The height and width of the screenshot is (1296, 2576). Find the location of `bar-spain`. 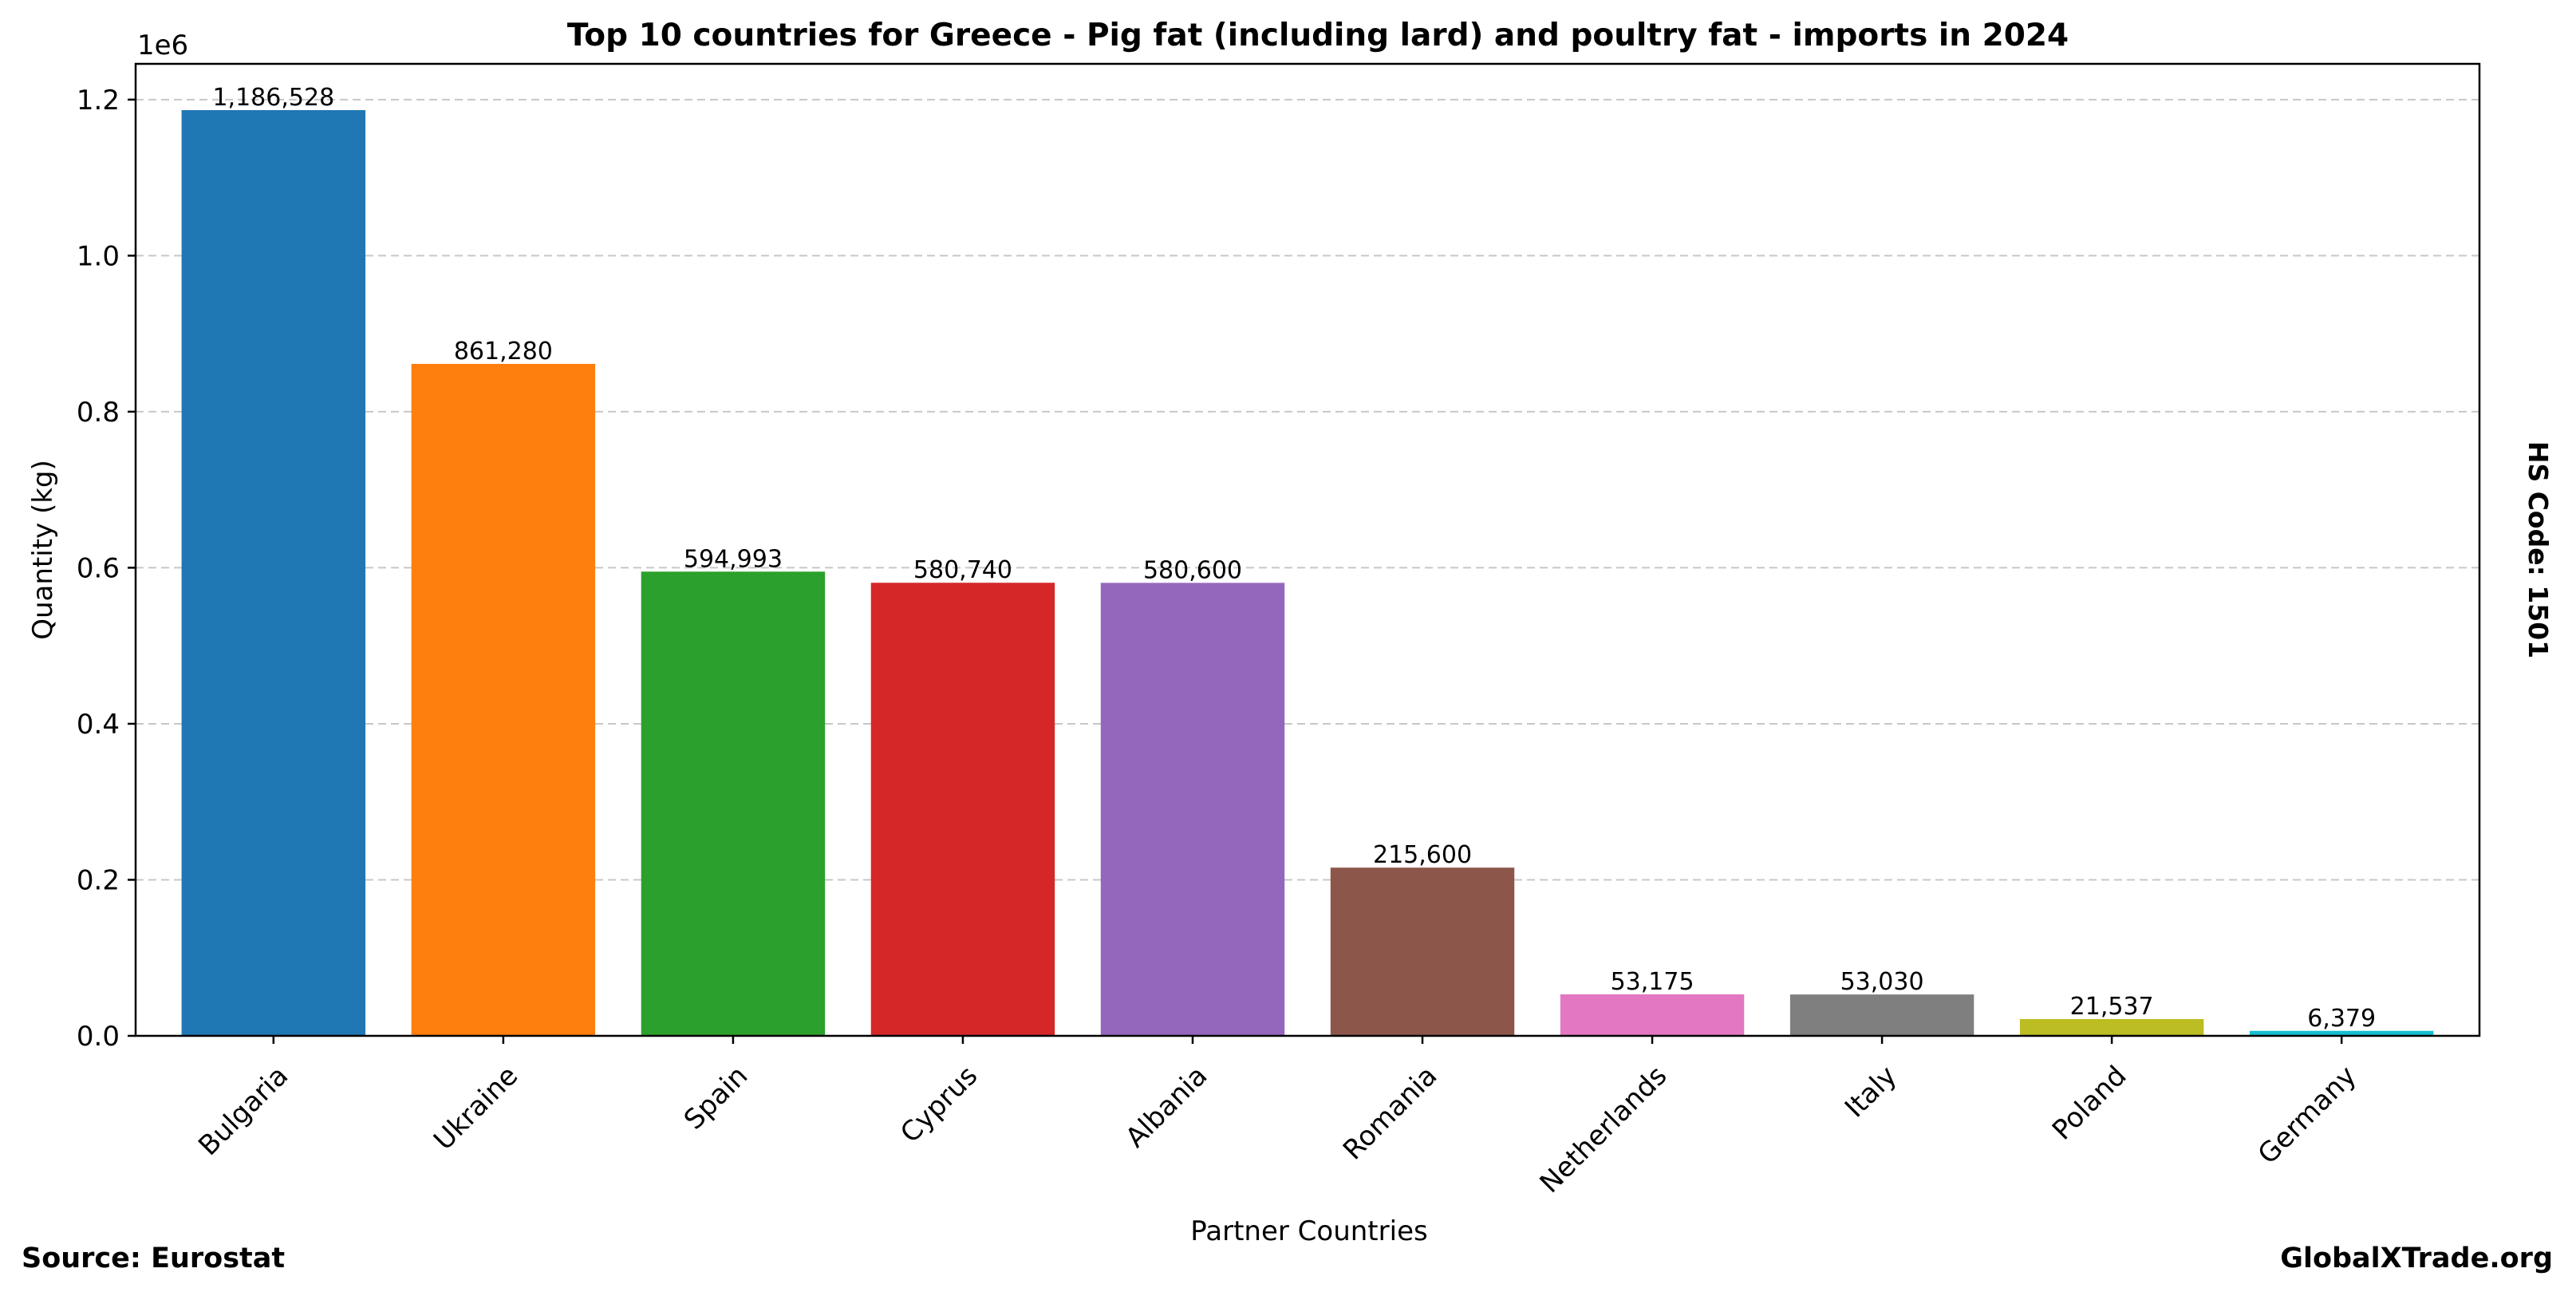

bar-spain is located at coordinates (734, 803).